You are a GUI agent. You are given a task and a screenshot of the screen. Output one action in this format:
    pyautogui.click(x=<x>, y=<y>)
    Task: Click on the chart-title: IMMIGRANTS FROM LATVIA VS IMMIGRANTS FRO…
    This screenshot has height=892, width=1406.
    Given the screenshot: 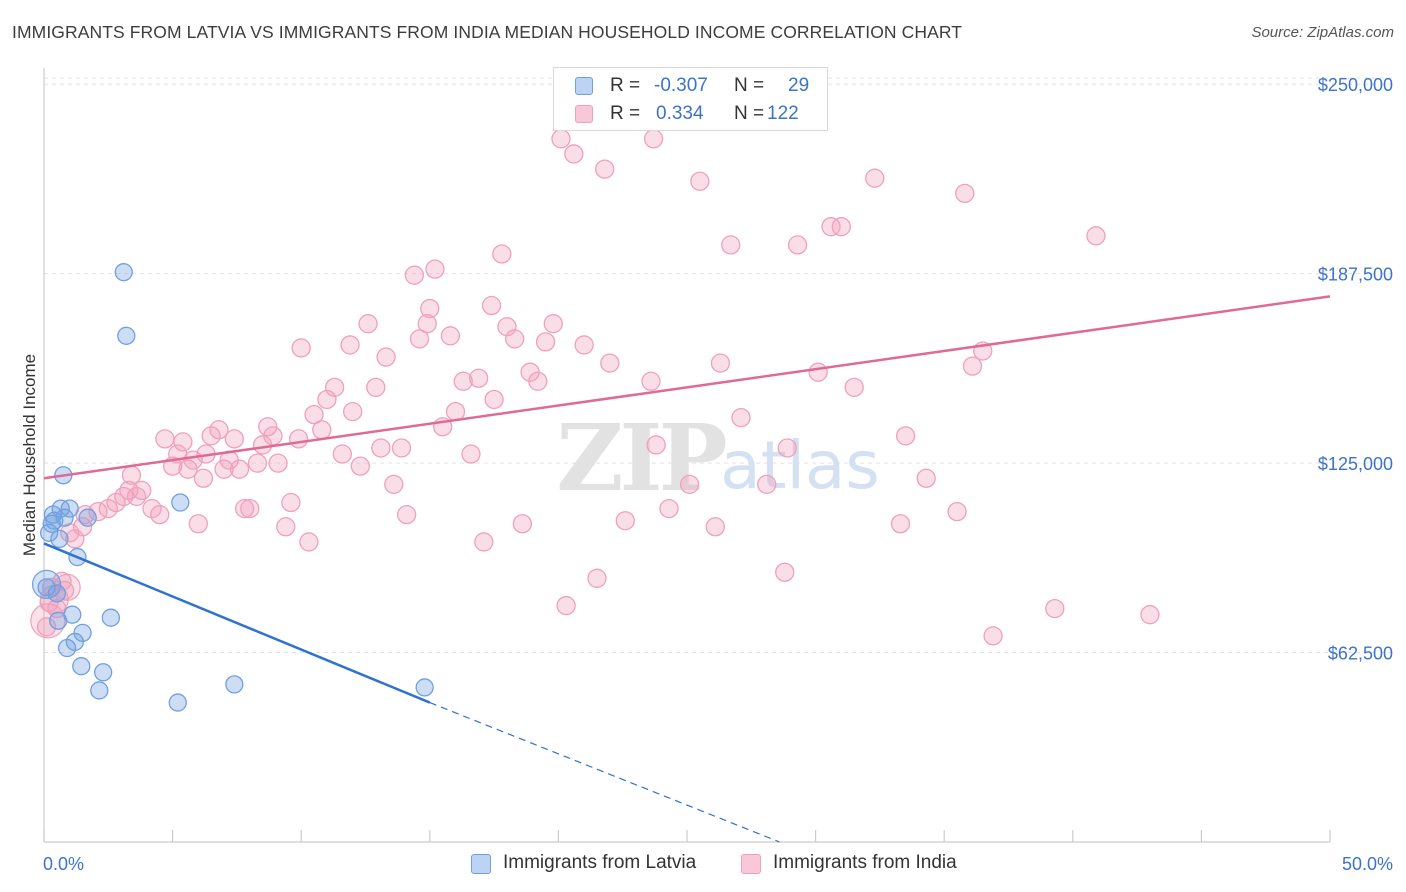 What is the action you would take?
    pyautogui.click(x=487, y=32)
    